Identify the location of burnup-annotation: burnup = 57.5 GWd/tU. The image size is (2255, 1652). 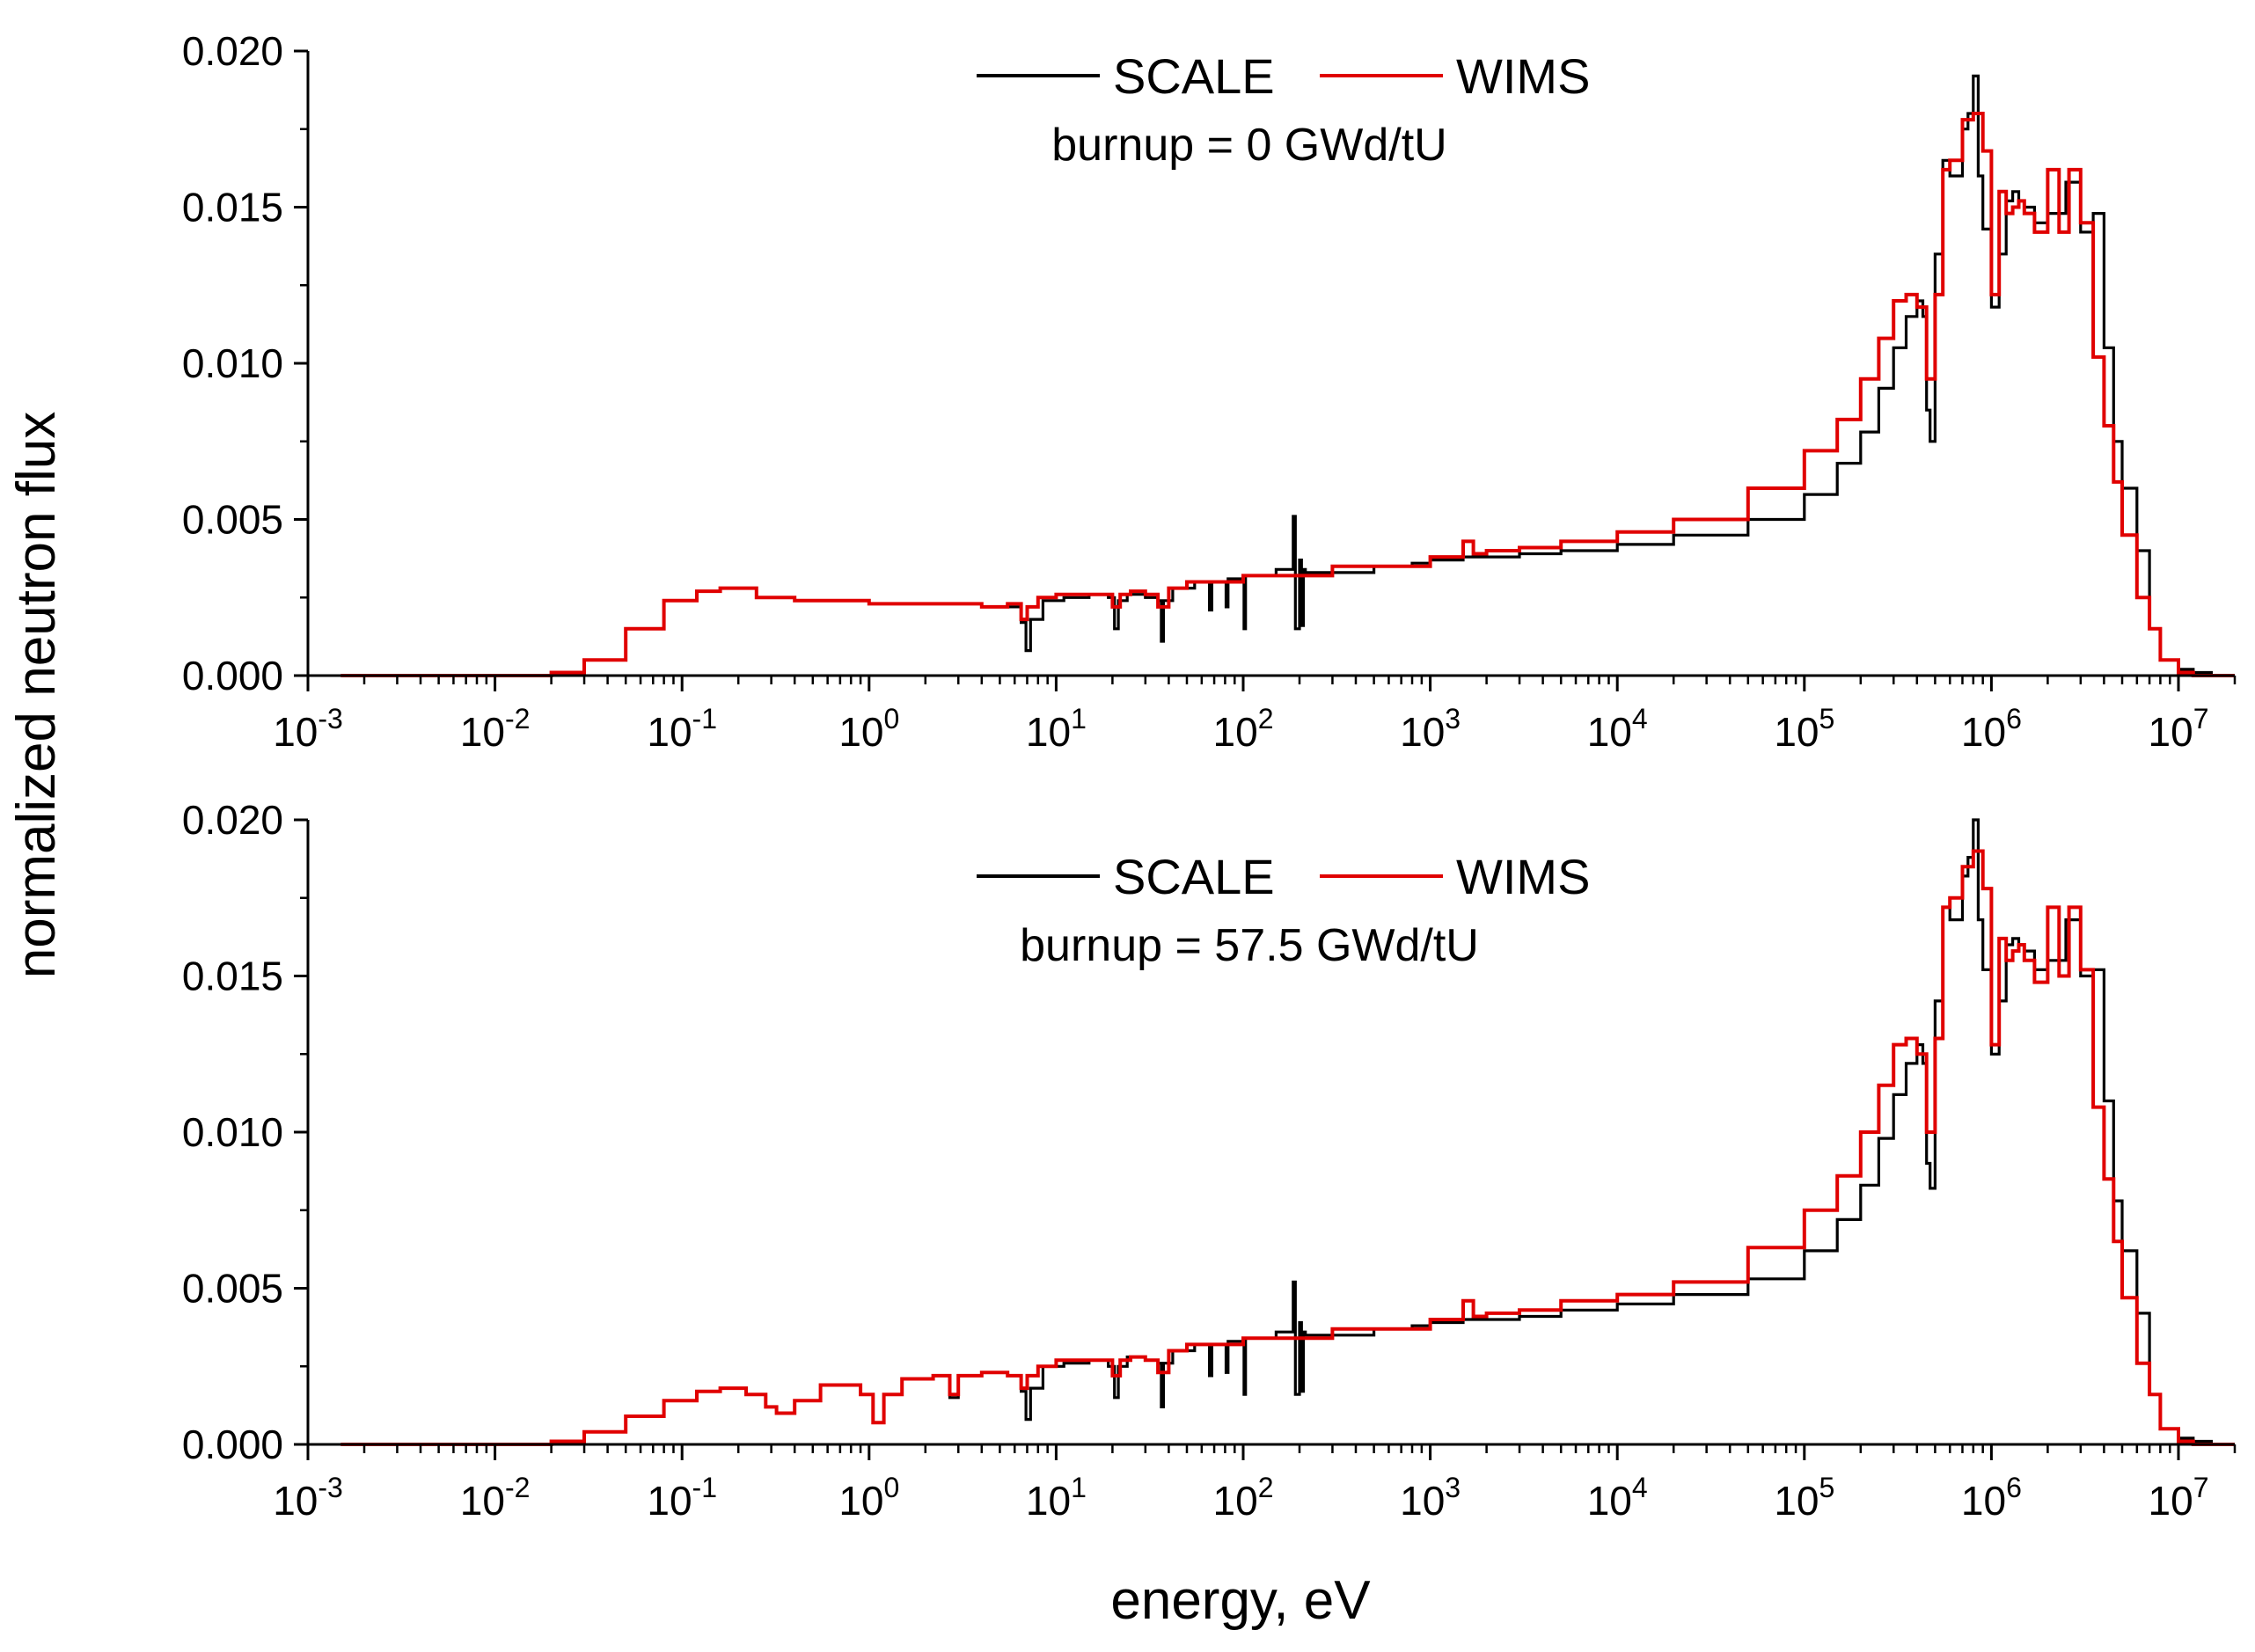
(1249, 945).